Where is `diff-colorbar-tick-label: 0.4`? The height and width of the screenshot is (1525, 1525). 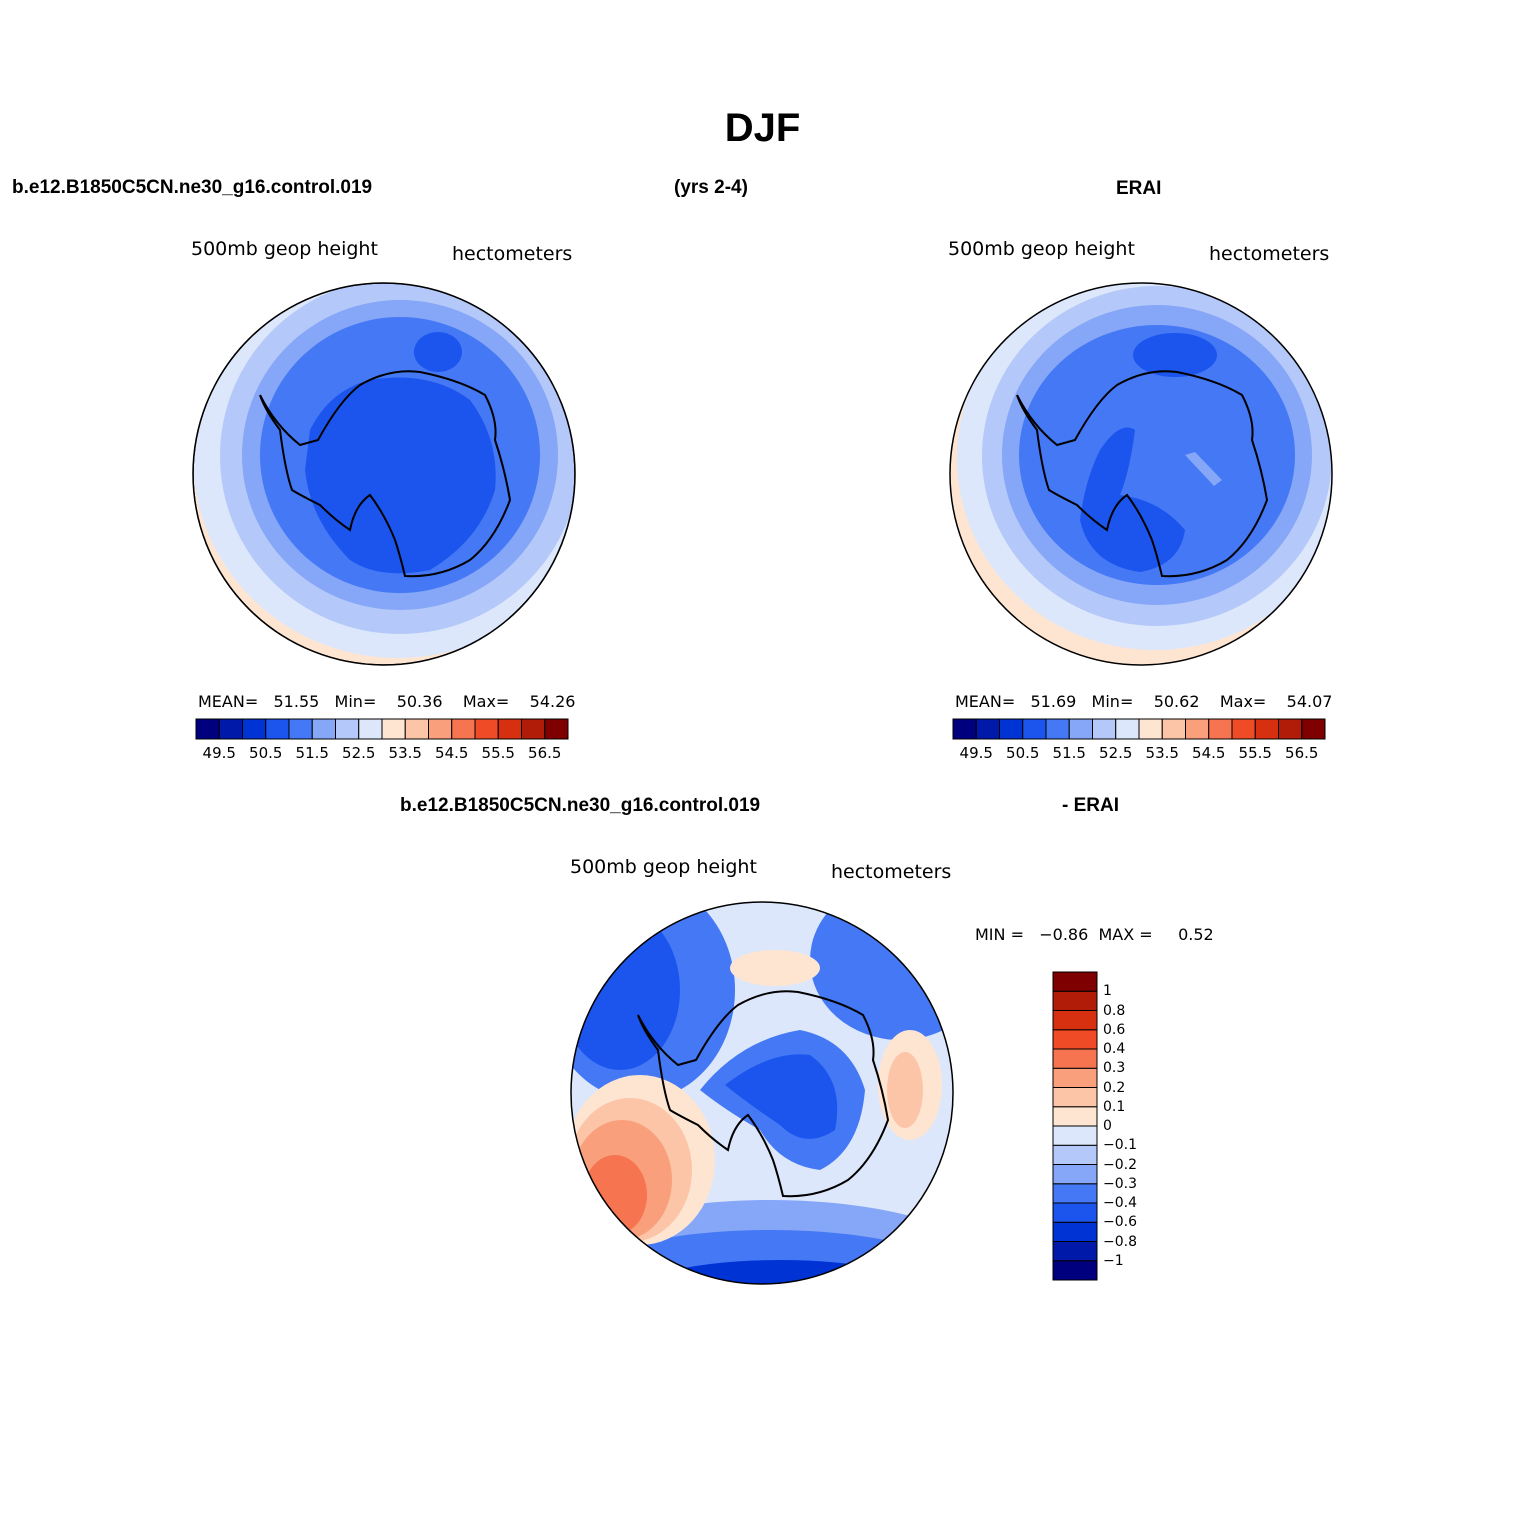 diff-colorbar-tick-label: 0.4 is located at coordinates (1114, 1049).